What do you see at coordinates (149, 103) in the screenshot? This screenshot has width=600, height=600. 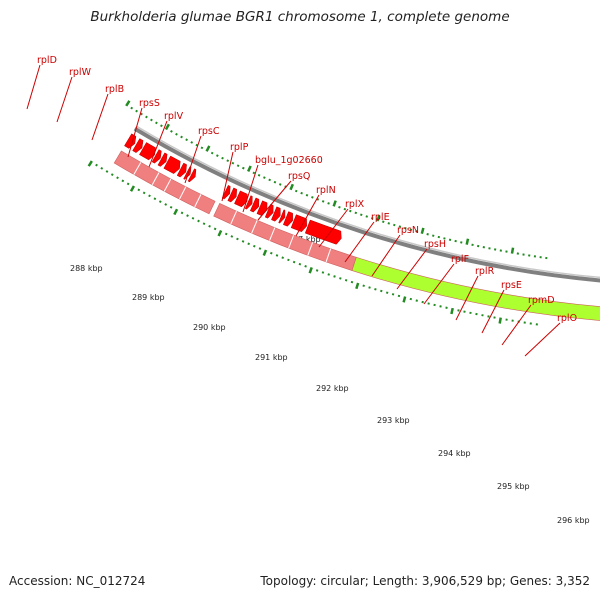 I see `gene-label-rpsS: rpsS` at bounding box center [149, 103].